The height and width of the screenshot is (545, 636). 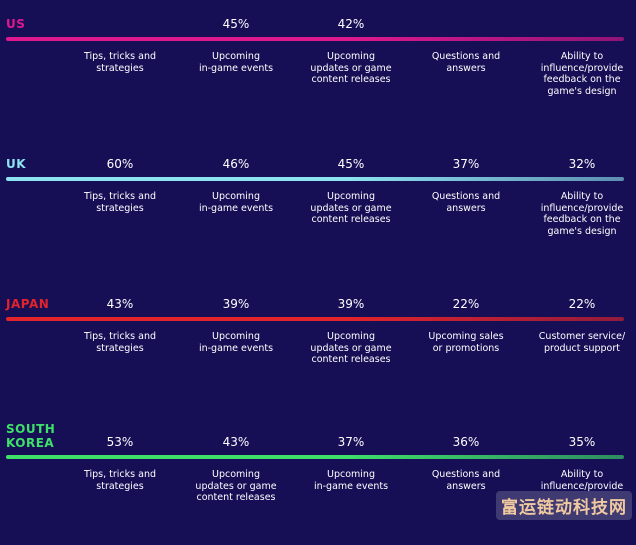 What do you see at coordinates (582, 342) in the screenshot?
I see `category-label: Customer service/ product support` at bounding box center [582, 342].